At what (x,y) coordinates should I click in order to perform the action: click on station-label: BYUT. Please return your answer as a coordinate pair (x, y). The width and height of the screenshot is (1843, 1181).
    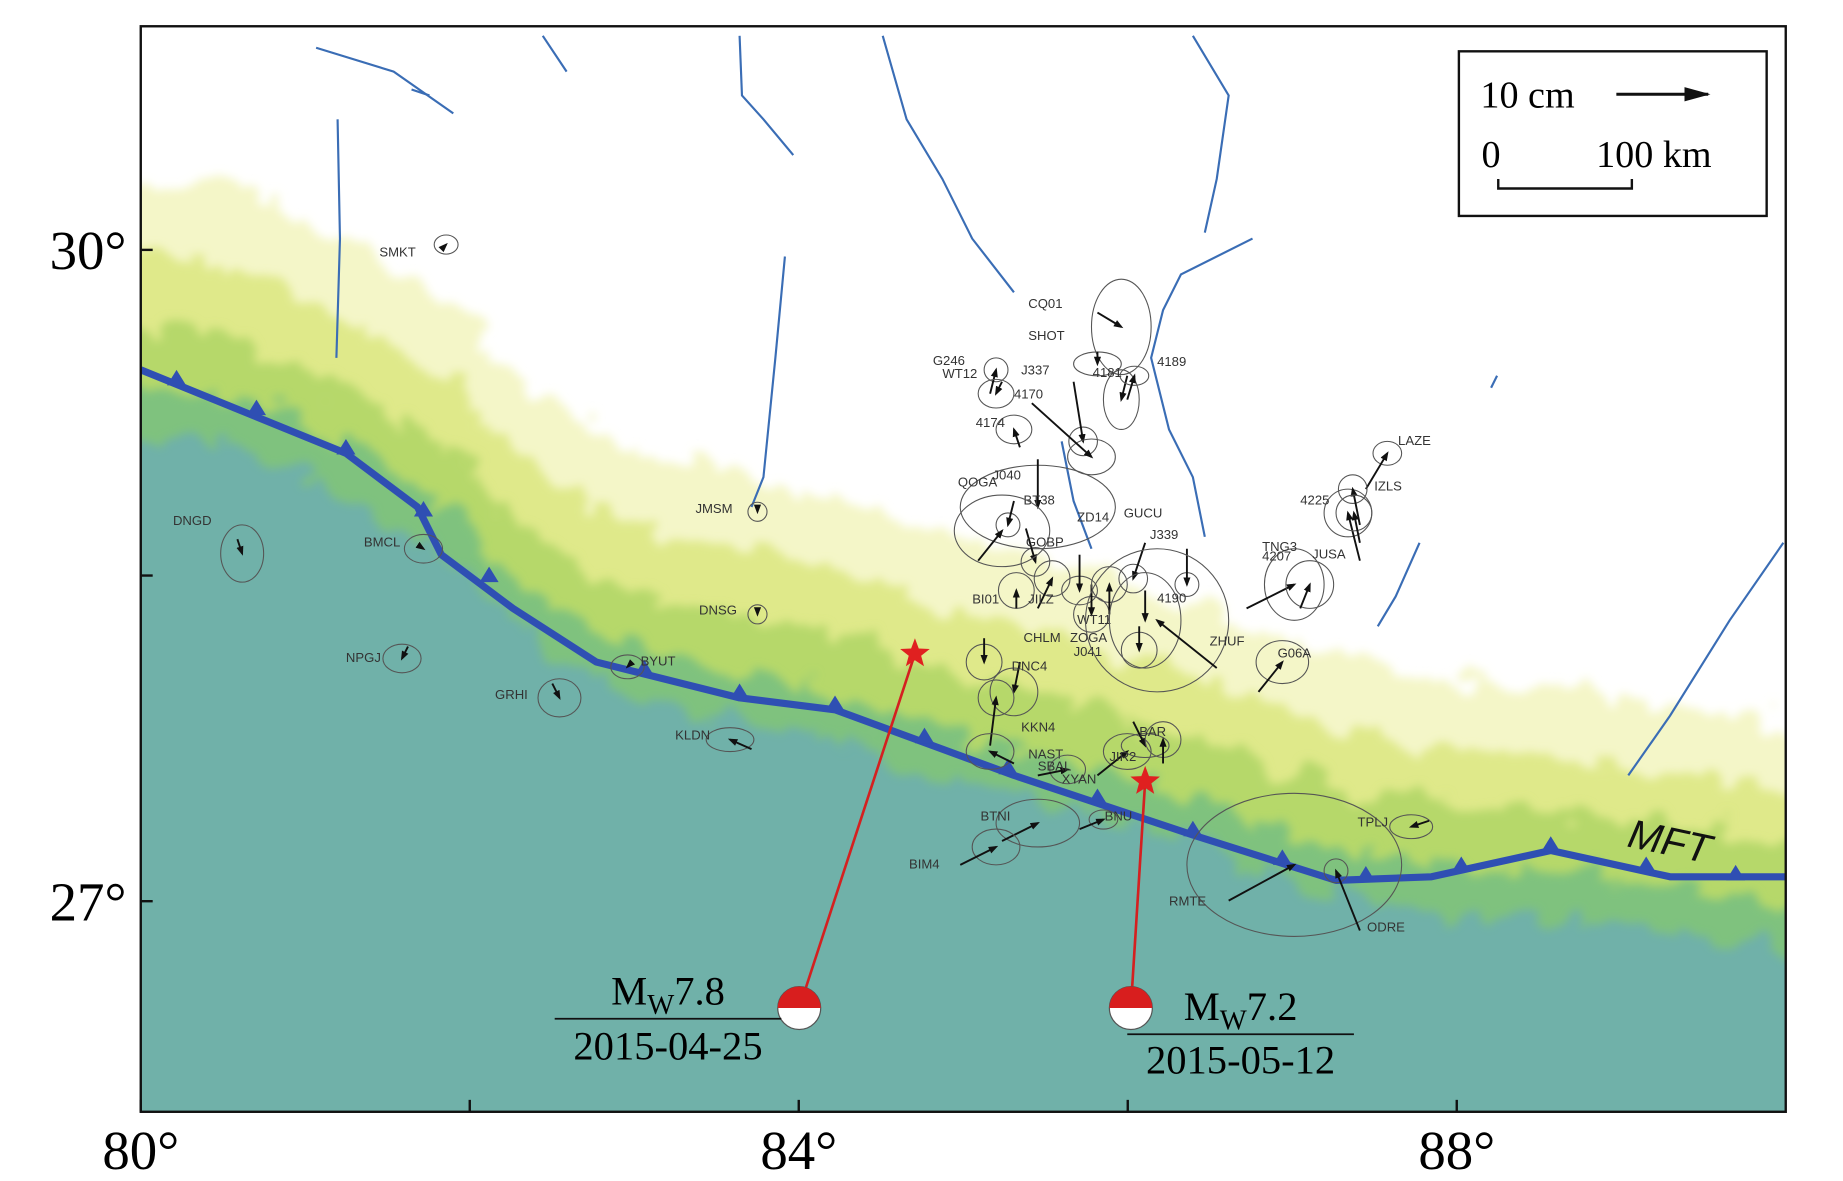
    Looking at the image, I should click on (658, 661).